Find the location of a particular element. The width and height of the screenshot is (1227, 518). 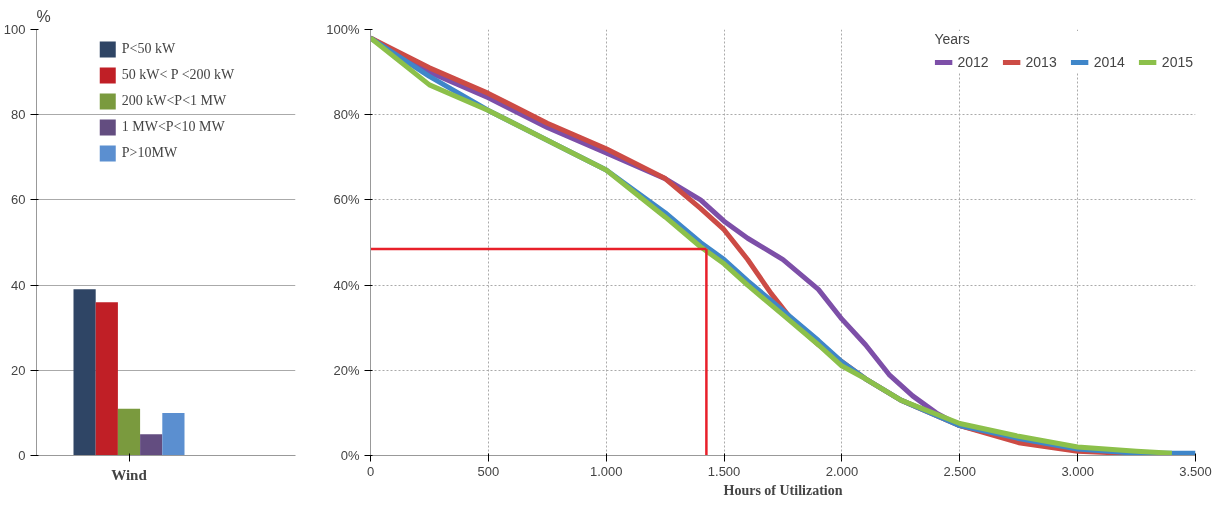

x-tick-label: 1.500 is located at coordinates (724, 471).